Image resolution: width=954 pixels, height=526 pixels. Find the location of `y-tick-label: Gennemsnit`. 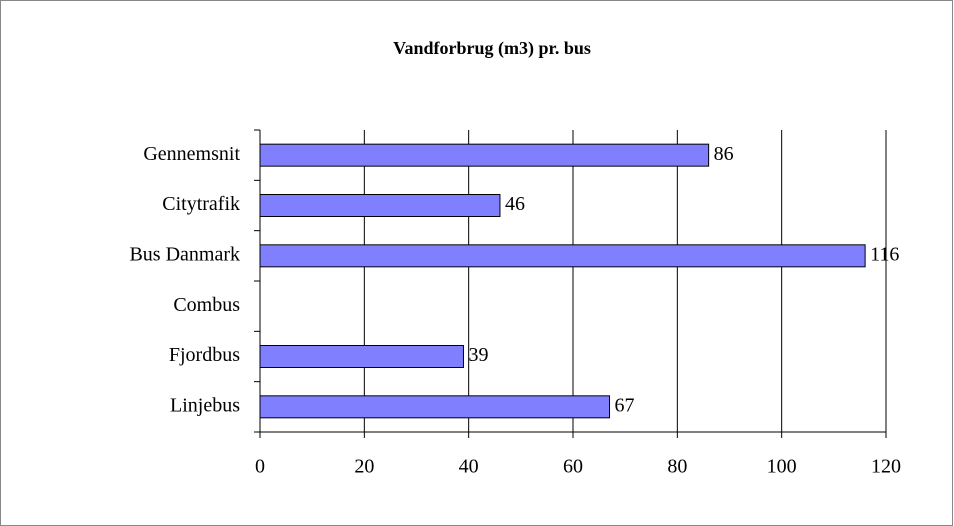

y-tick-label: Gennemsnit is located at coordinates (191, 154).